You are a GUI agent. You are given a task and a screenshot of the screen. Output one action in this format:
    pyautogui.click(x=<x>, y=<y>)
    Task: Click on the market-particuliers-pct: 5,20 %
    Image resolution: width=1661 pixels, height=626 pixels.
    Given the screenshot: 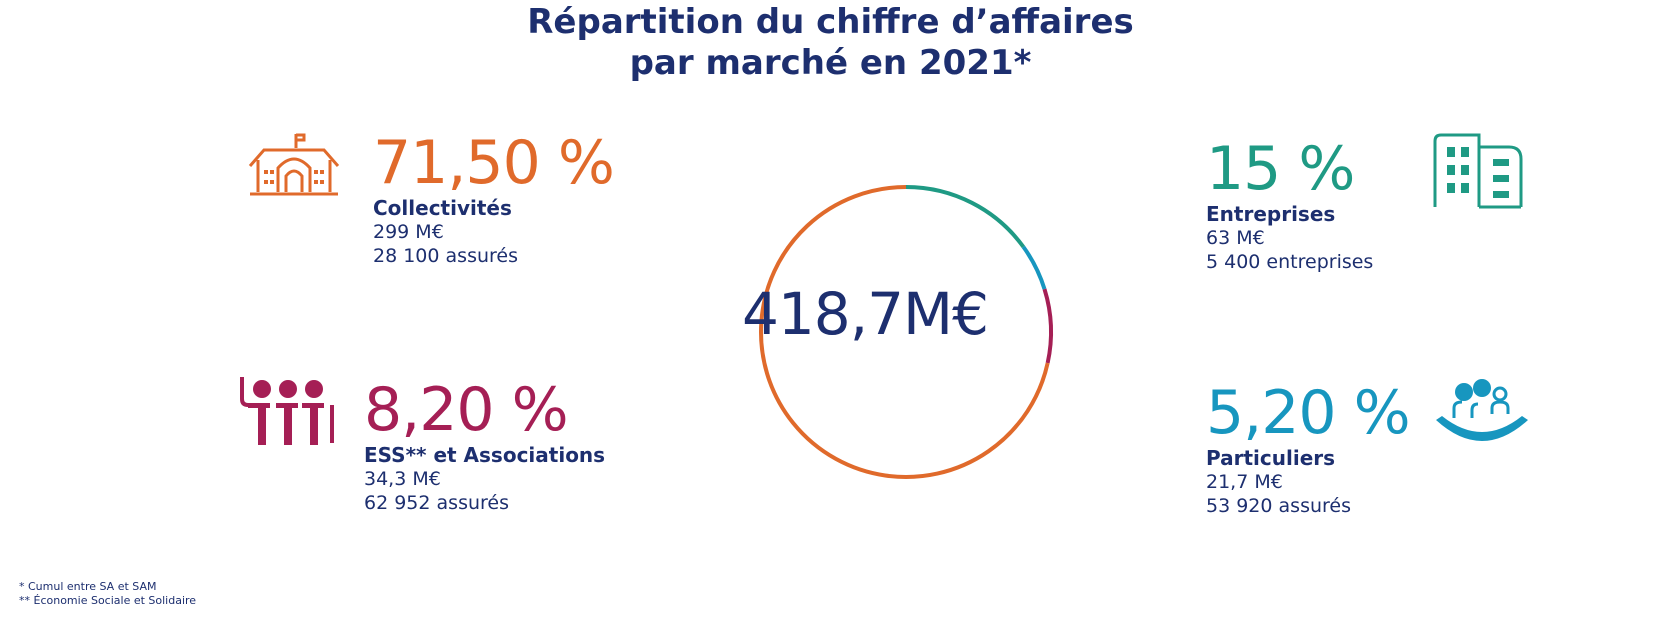 What is the action you would take?
    pyautogui.click(x=1308, y=413)
    